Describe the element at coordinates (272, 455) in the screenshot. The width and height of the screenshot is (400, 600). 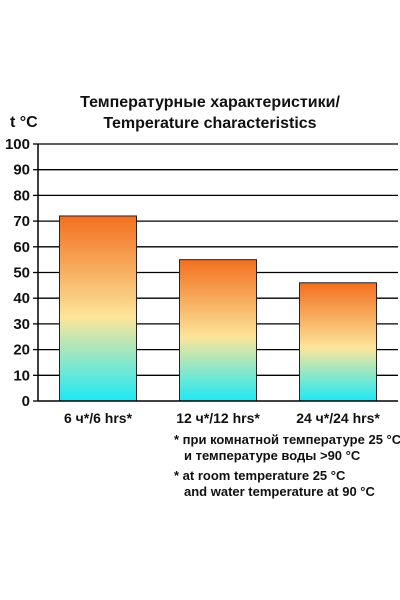
I see `footnote-ru-line2: и температуре воды >90 °C` at that location.